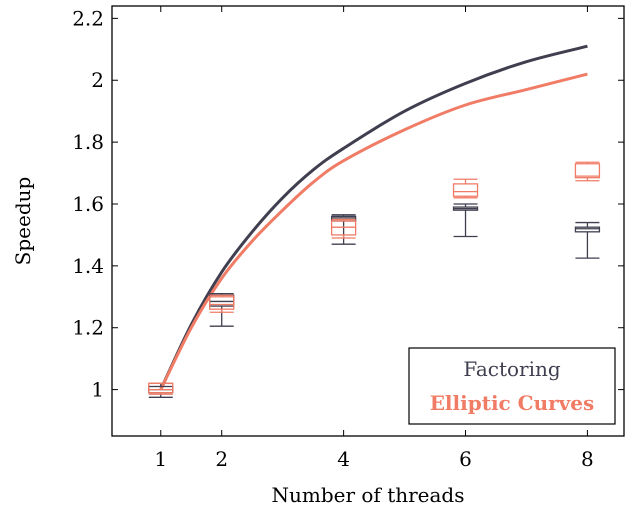 The image size is (626, 512). What do you see at coordinates (88, 204) in the screenshot?
I see `y-tick-label: 1.6` at bounding box center [88, 204].